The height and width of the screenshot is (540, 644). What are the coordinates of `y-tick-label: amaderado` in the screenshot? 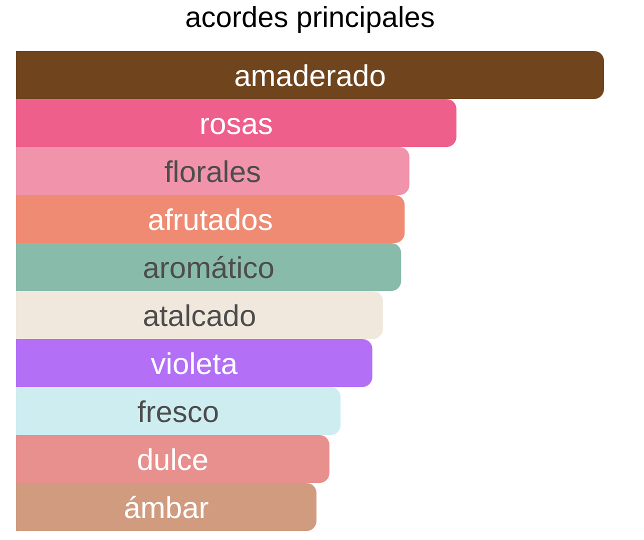 It's located at (310, 76).